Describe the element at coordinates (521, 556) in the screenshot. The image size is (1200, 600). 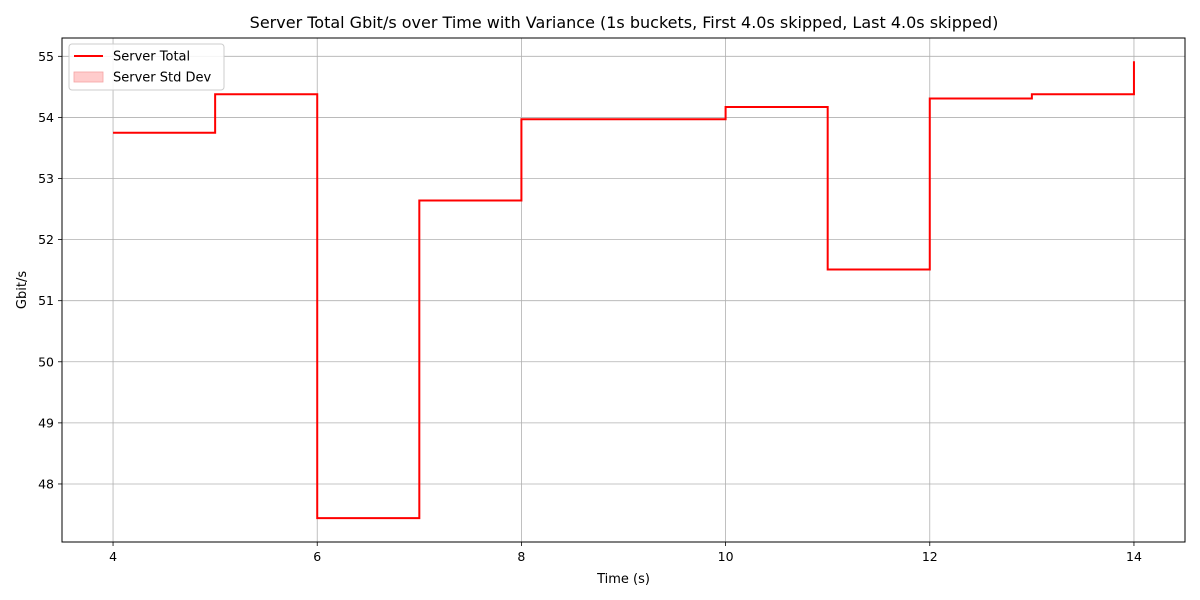
I see `x-tick-label: 8` at that location.